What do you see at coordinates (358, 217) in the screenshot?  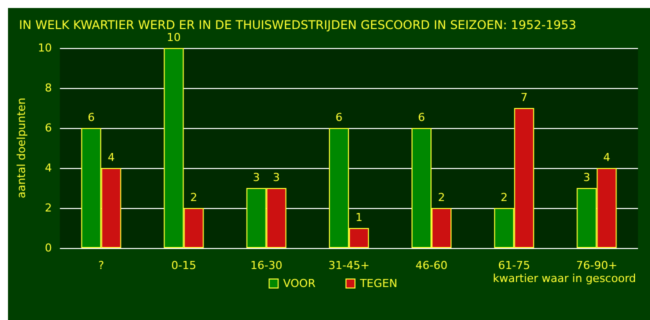 I see `data-label: 1` at bounding box center [358, 217].